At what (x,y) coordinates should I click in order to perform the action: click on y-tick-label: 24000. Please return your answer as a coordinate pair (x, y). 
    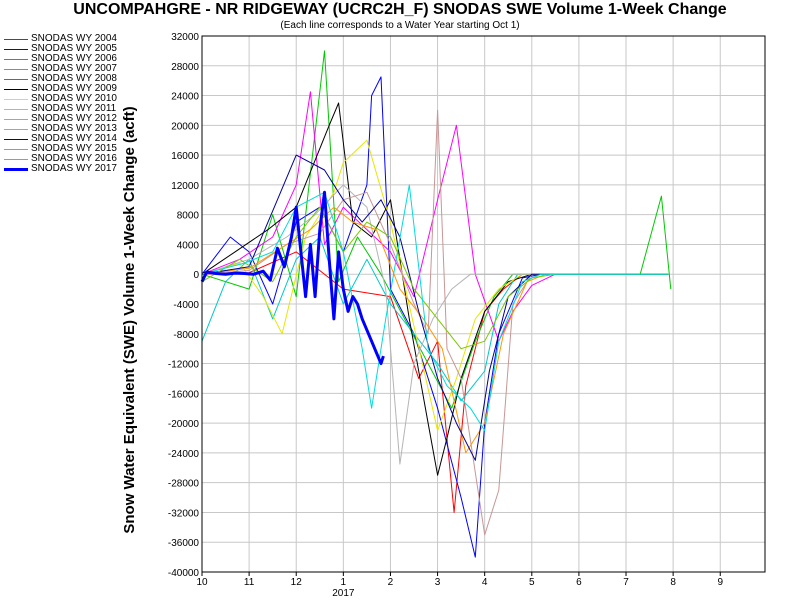
    Looking at the image, I should click on (185, 97).